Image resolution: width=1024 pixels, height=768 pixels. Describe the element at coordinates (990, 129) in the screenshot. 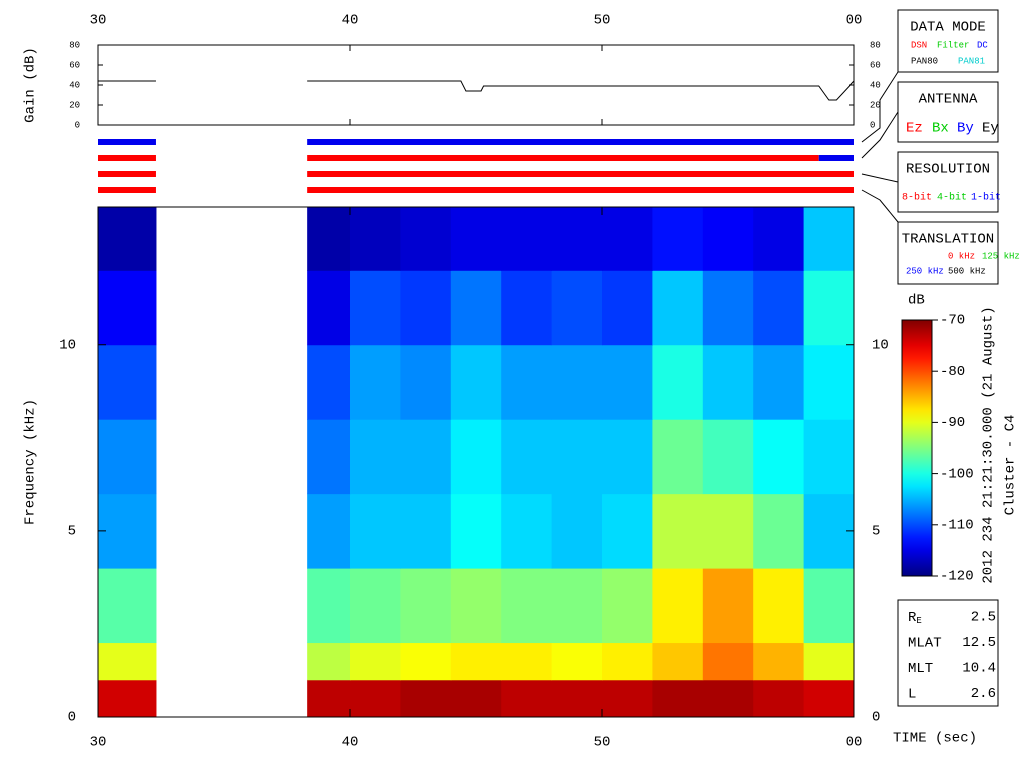

I see `legend-item: Ey` at that location.